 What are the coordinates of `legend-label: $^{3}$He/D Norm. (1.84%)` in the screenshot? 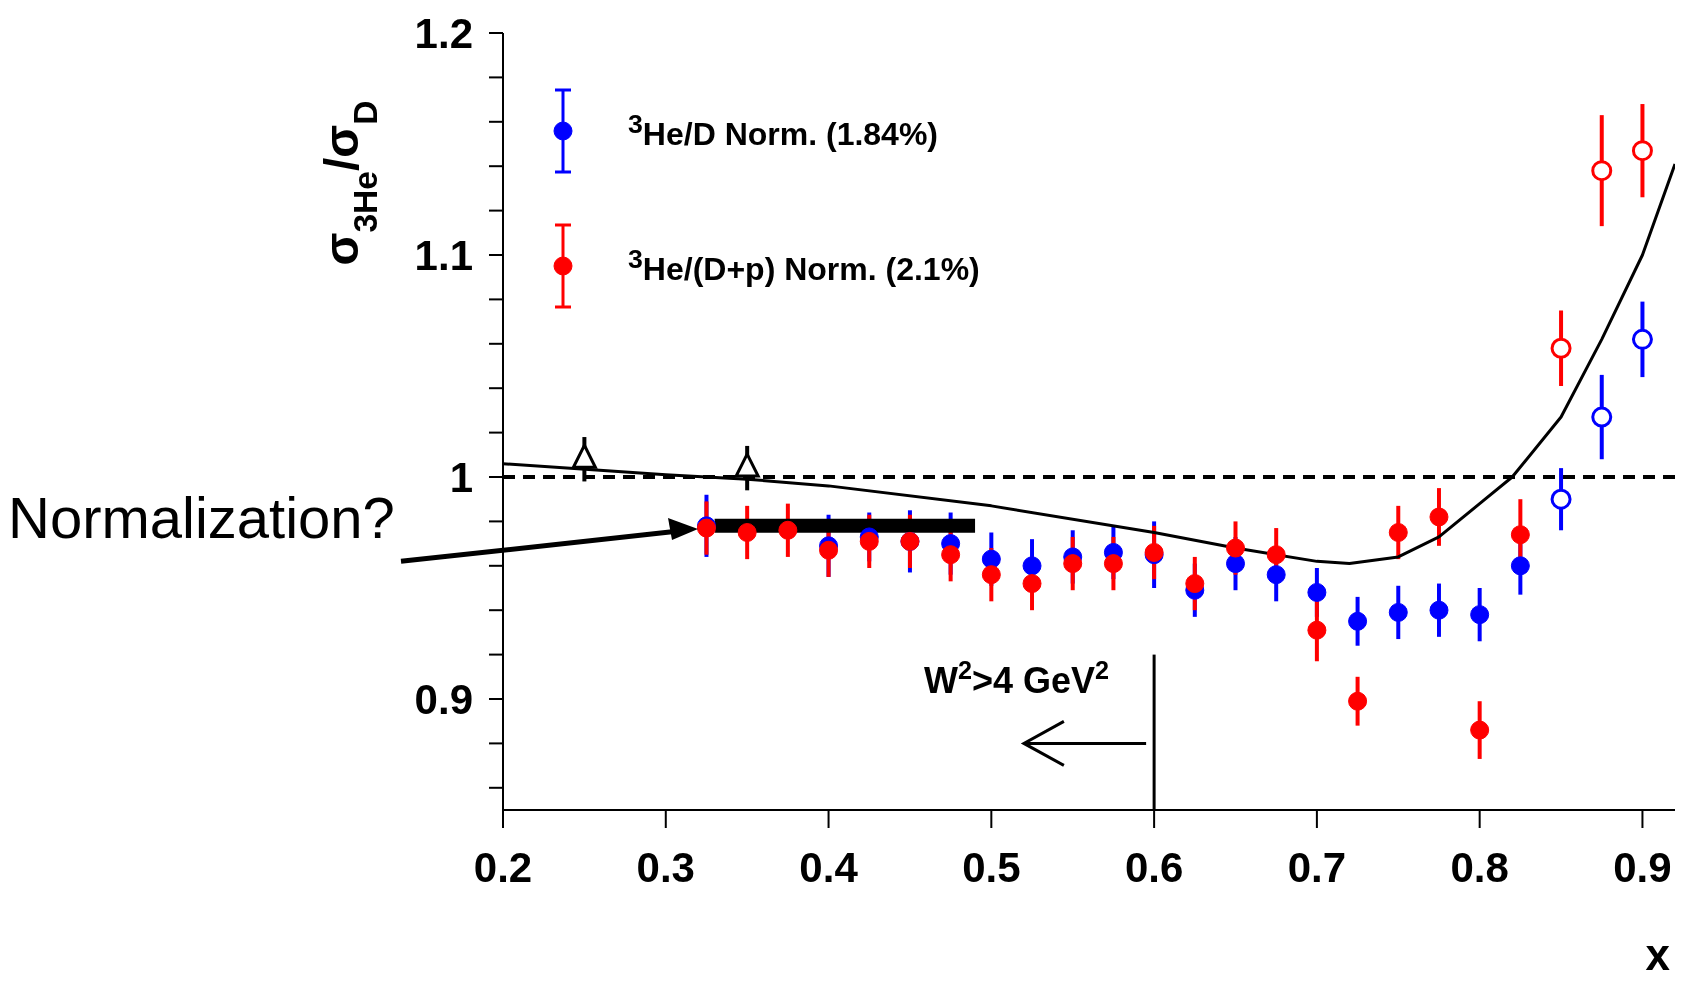 It's located at (783, 130).